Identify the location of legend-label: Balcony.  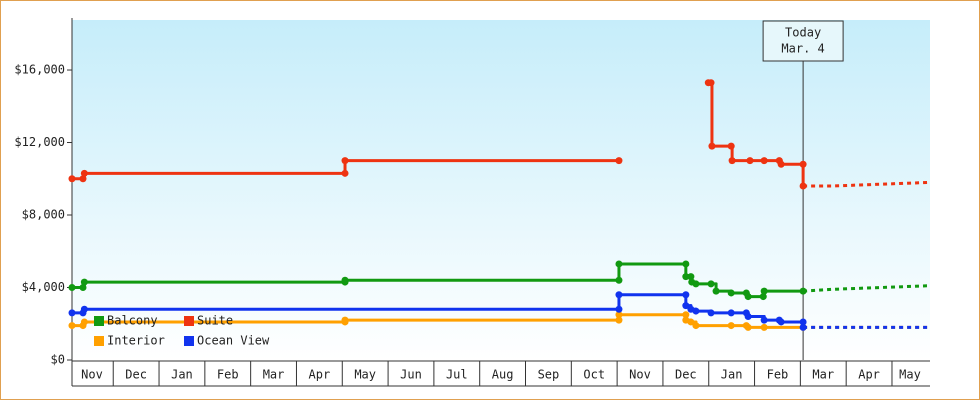
(132, 321).